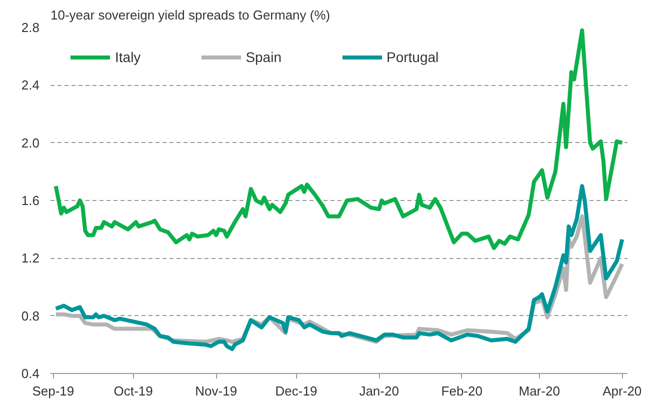 This screenshot has height=413, width=649. I want to click on legend-label: Spain, so click(264, 57).